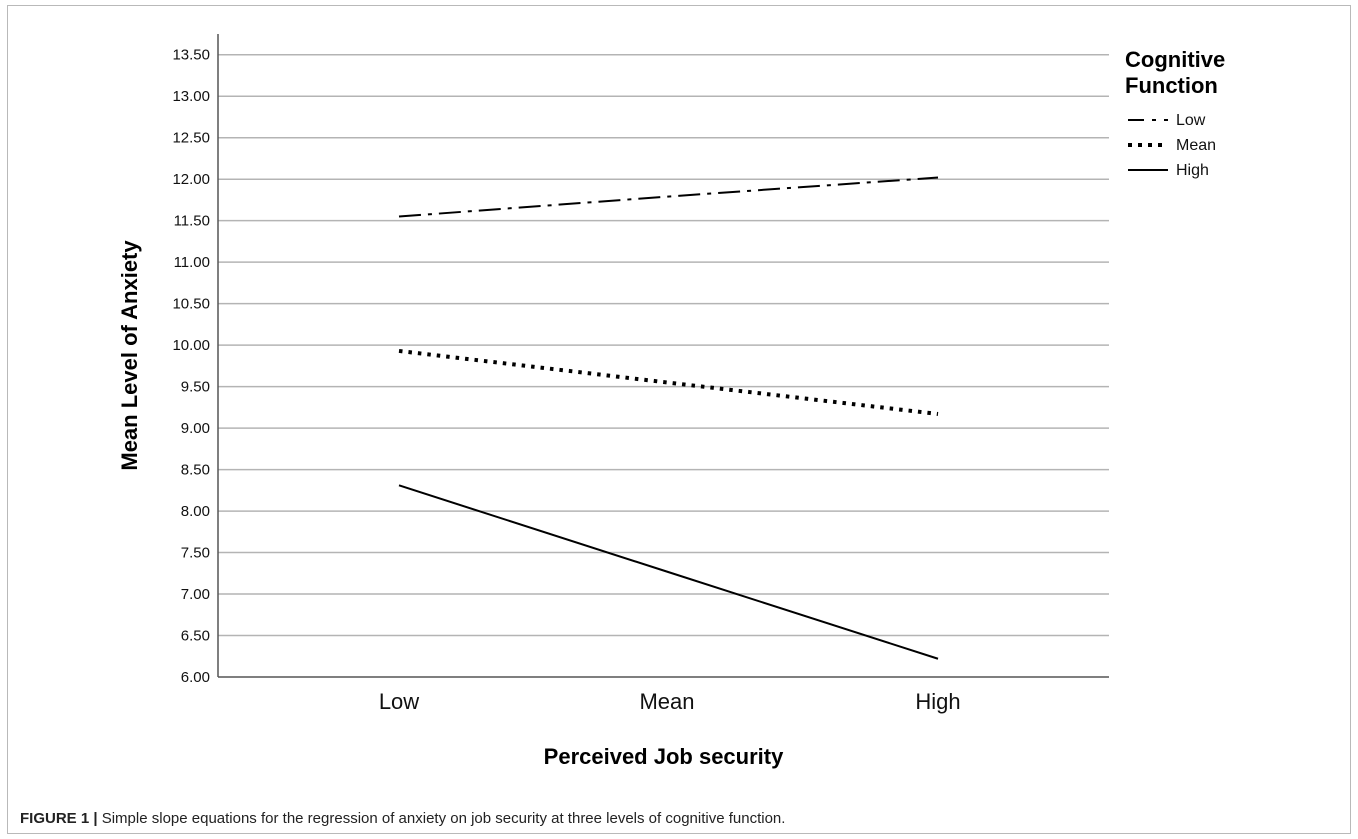  What do you see at coordinates (1192, 170) in the screenshot?
I see `legend-label: High` at bounding box center [1192, 170].